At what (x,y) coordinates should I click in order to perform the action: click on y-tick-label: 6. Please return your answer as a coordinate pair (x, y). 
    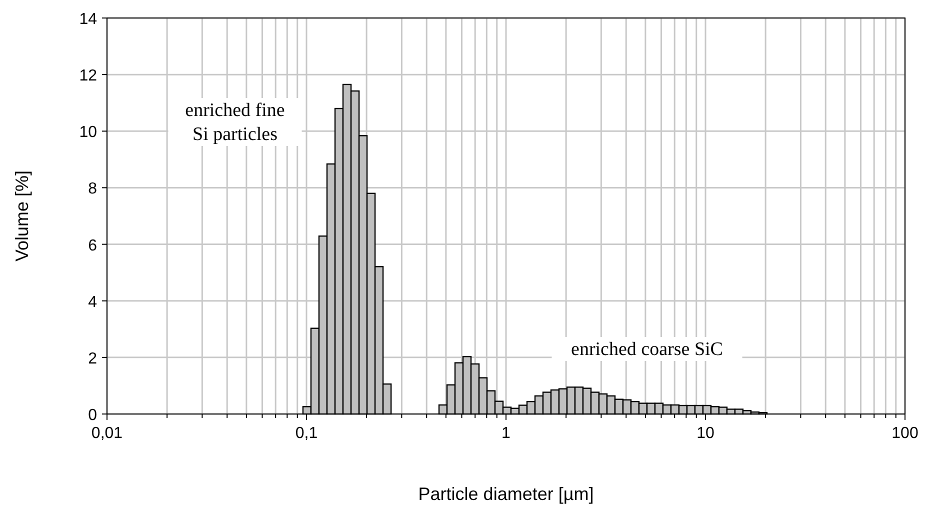
    Looking at the image, I should click on (93, 245).